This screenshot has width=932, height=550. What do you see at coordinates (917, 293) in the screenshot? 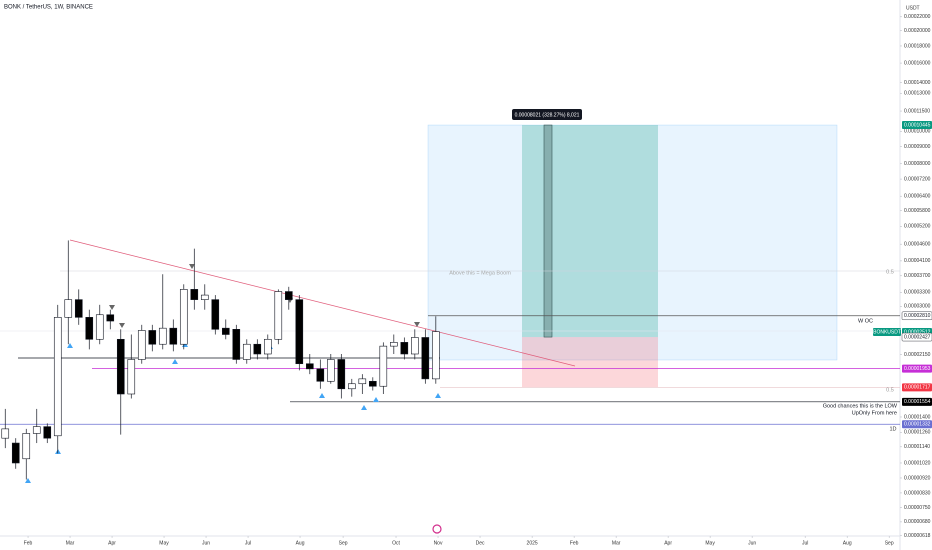
I see `y-tick-label: 0.00003300` at bounding box center [917, 293].